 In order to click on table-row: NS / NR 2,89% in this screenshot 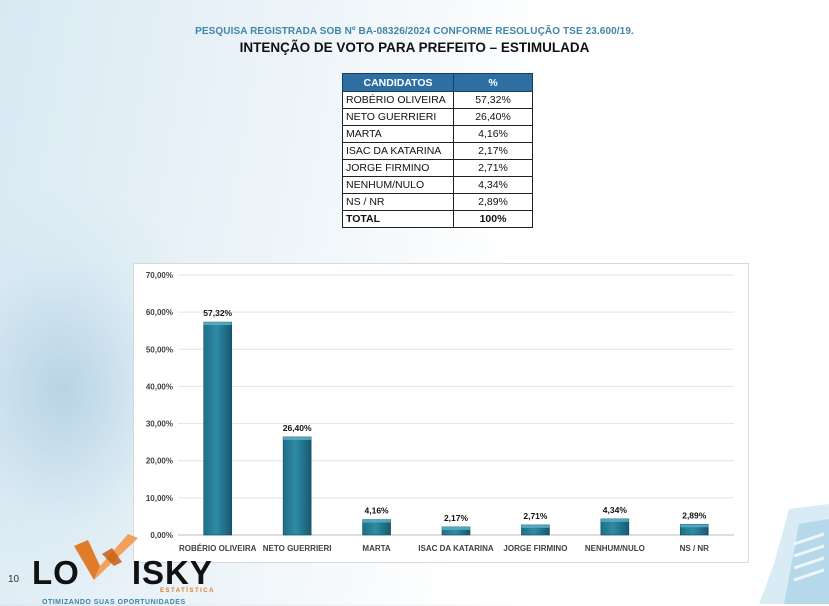, I will do `click(437, 202)`.